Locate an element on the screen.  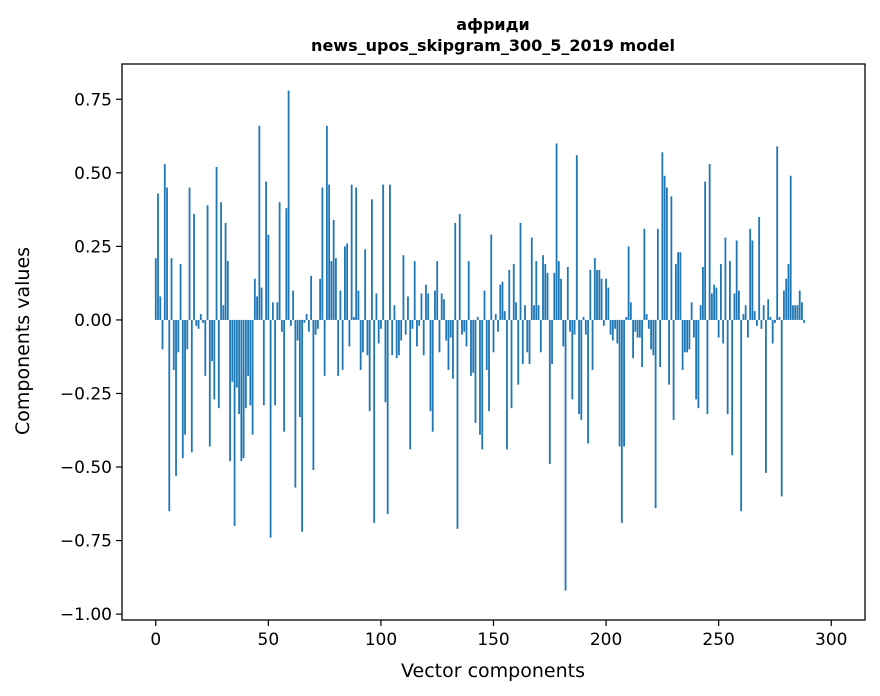
x-tick-label: 50 is located at coordinates (269, 640).